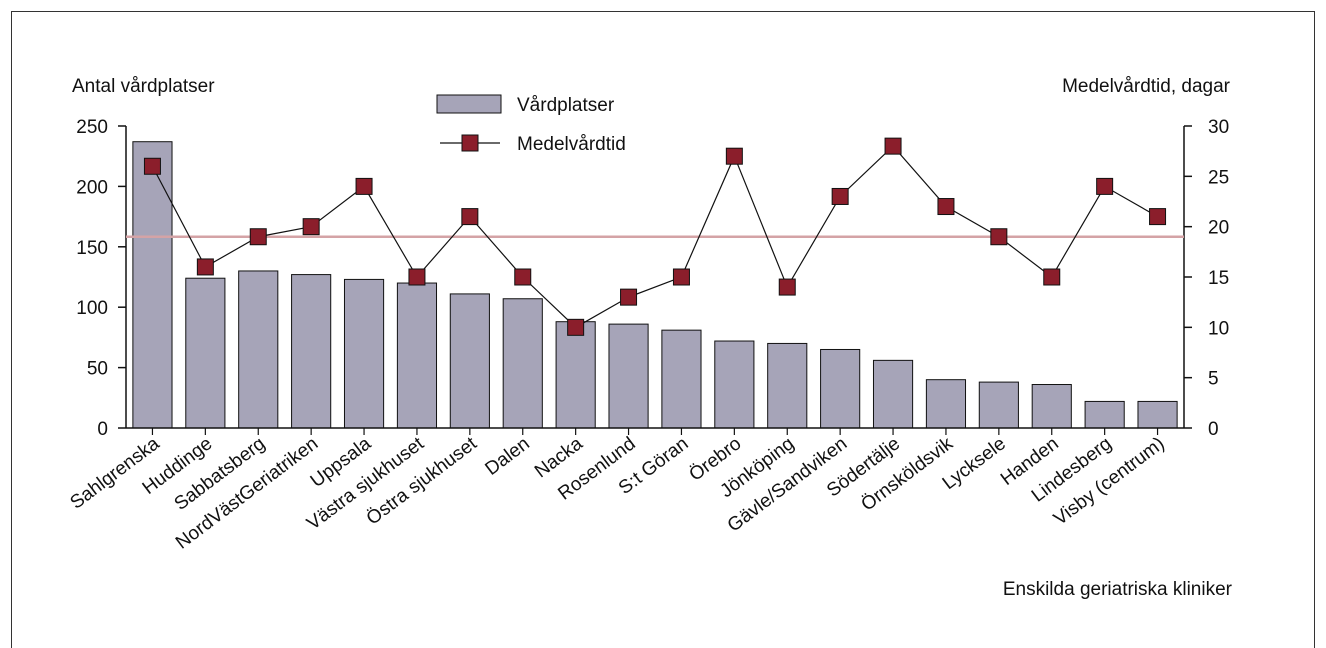 The width and height of the screenshot is (1326, 648). I want to click on legend-bar-swatch, so click(469, 104).